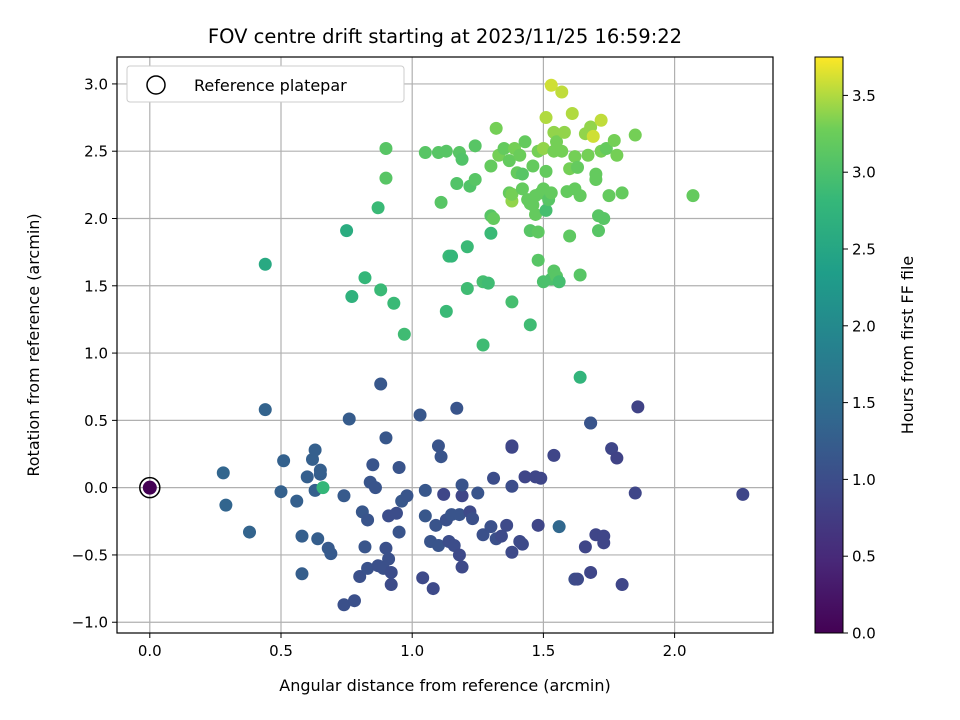 The image size is (960, 720). What do you see at coordinates (33, 344) in the screenshot?
I see `y-axis-label: Rotation from reference (arcmin)` at bounding box center [33, 344].